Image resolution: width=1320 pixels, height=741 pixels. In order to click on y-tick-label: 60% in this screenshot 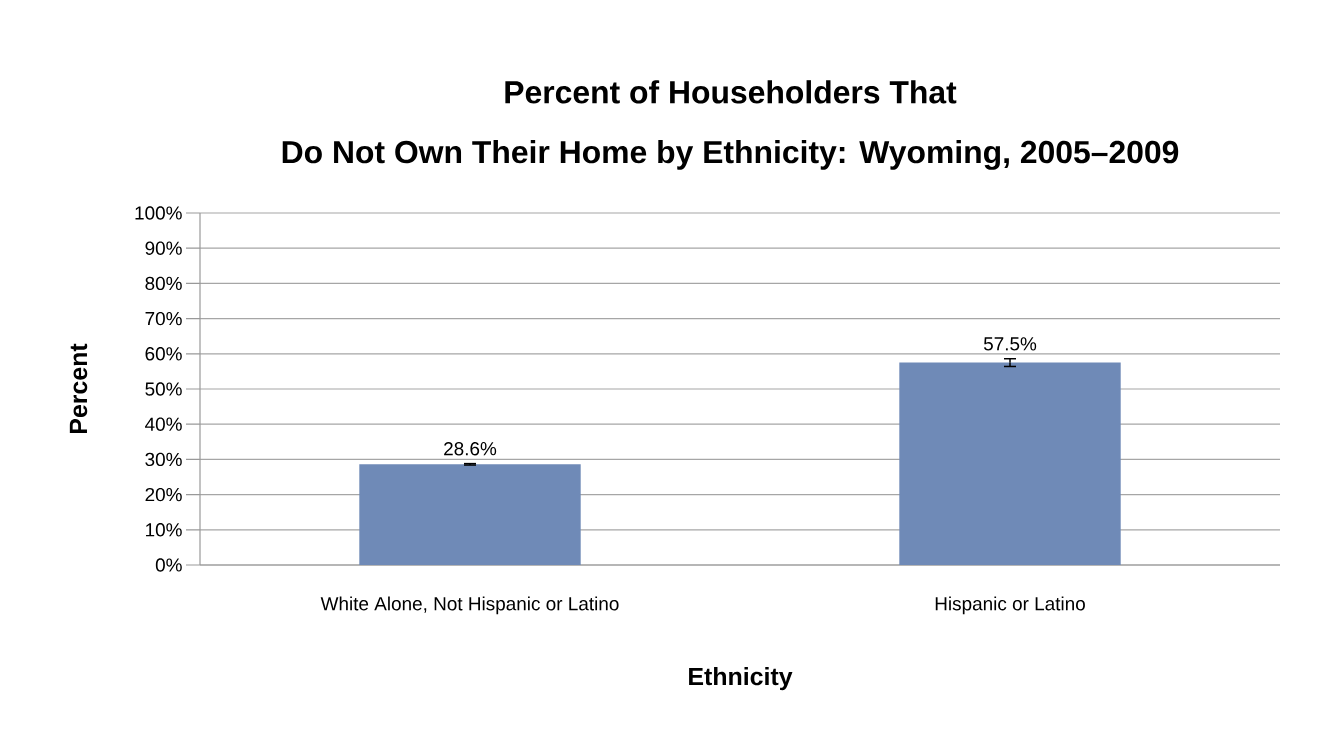, I will do `click(163, 354)`.